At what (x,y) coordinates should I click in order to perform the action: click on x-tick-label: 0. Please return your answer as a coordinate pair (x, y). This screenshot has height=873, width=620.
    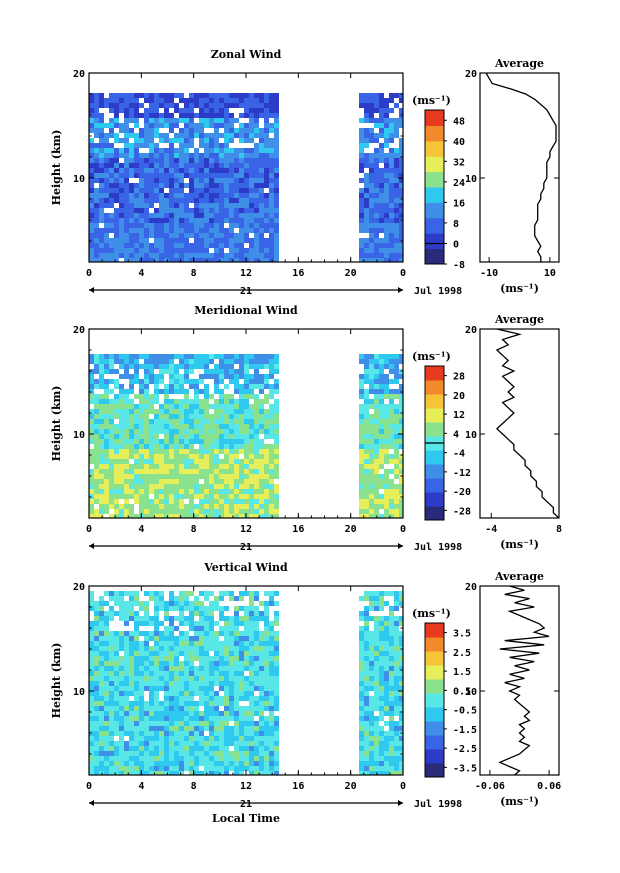
    Looking at the image, I should click on (403, 273).